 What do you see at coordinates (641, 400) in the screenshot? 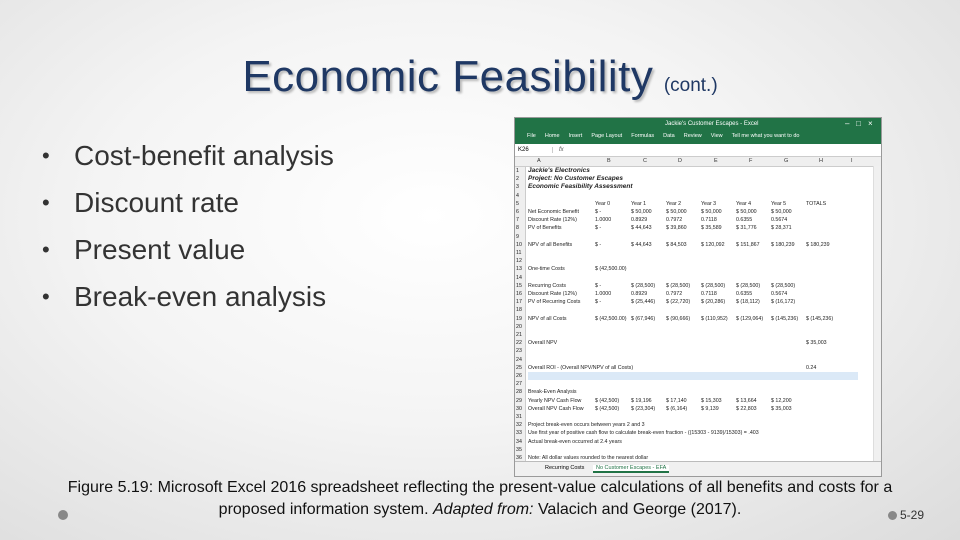
I see `cell-value: $ 19,196` at bounding box center [641, 400].